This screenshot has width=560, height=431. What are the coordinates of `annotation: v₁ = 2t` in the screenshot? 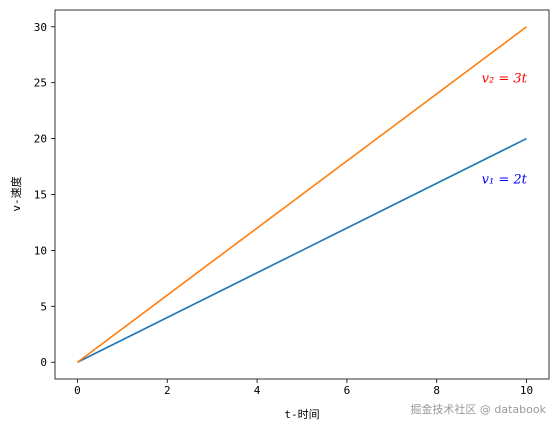 It's located at (505, 179).